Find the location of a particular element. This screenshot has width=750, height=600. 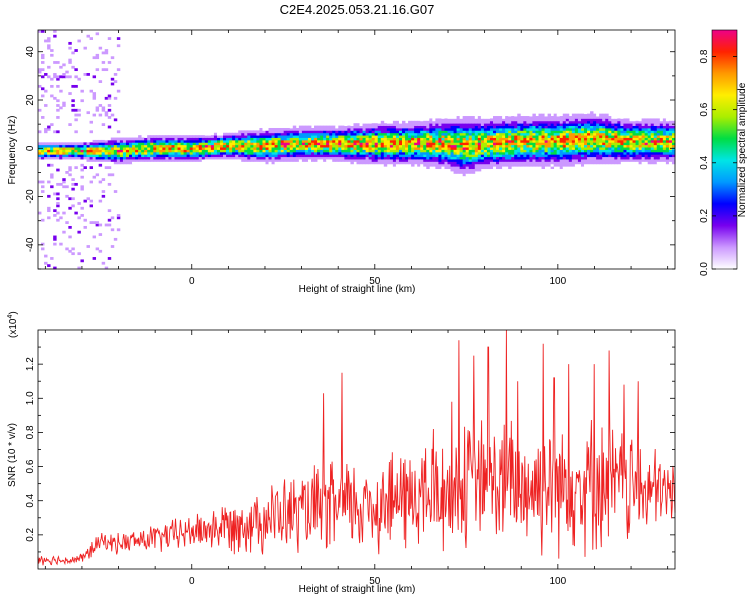

colorbar-tick-label: 0.2 is located at coordinates (704, 216).